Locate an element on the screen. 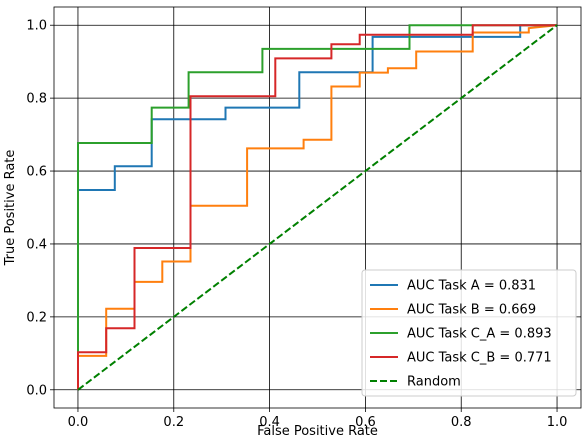 Image resolution: width=588 pixels, height=440 pixels. y-tick-label: 0.2 is located at coordinates (36, 317).